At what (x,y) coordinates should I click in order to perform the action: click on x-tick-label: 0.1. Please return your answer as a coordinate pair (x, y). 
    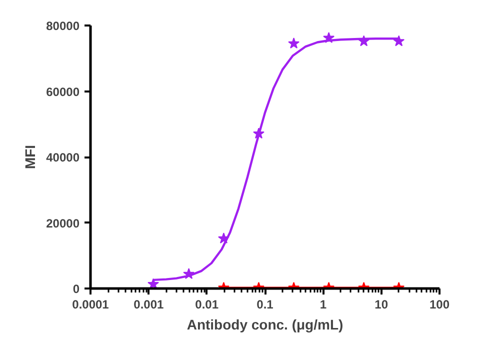
    Looking at the image, I should click on (265, 305).